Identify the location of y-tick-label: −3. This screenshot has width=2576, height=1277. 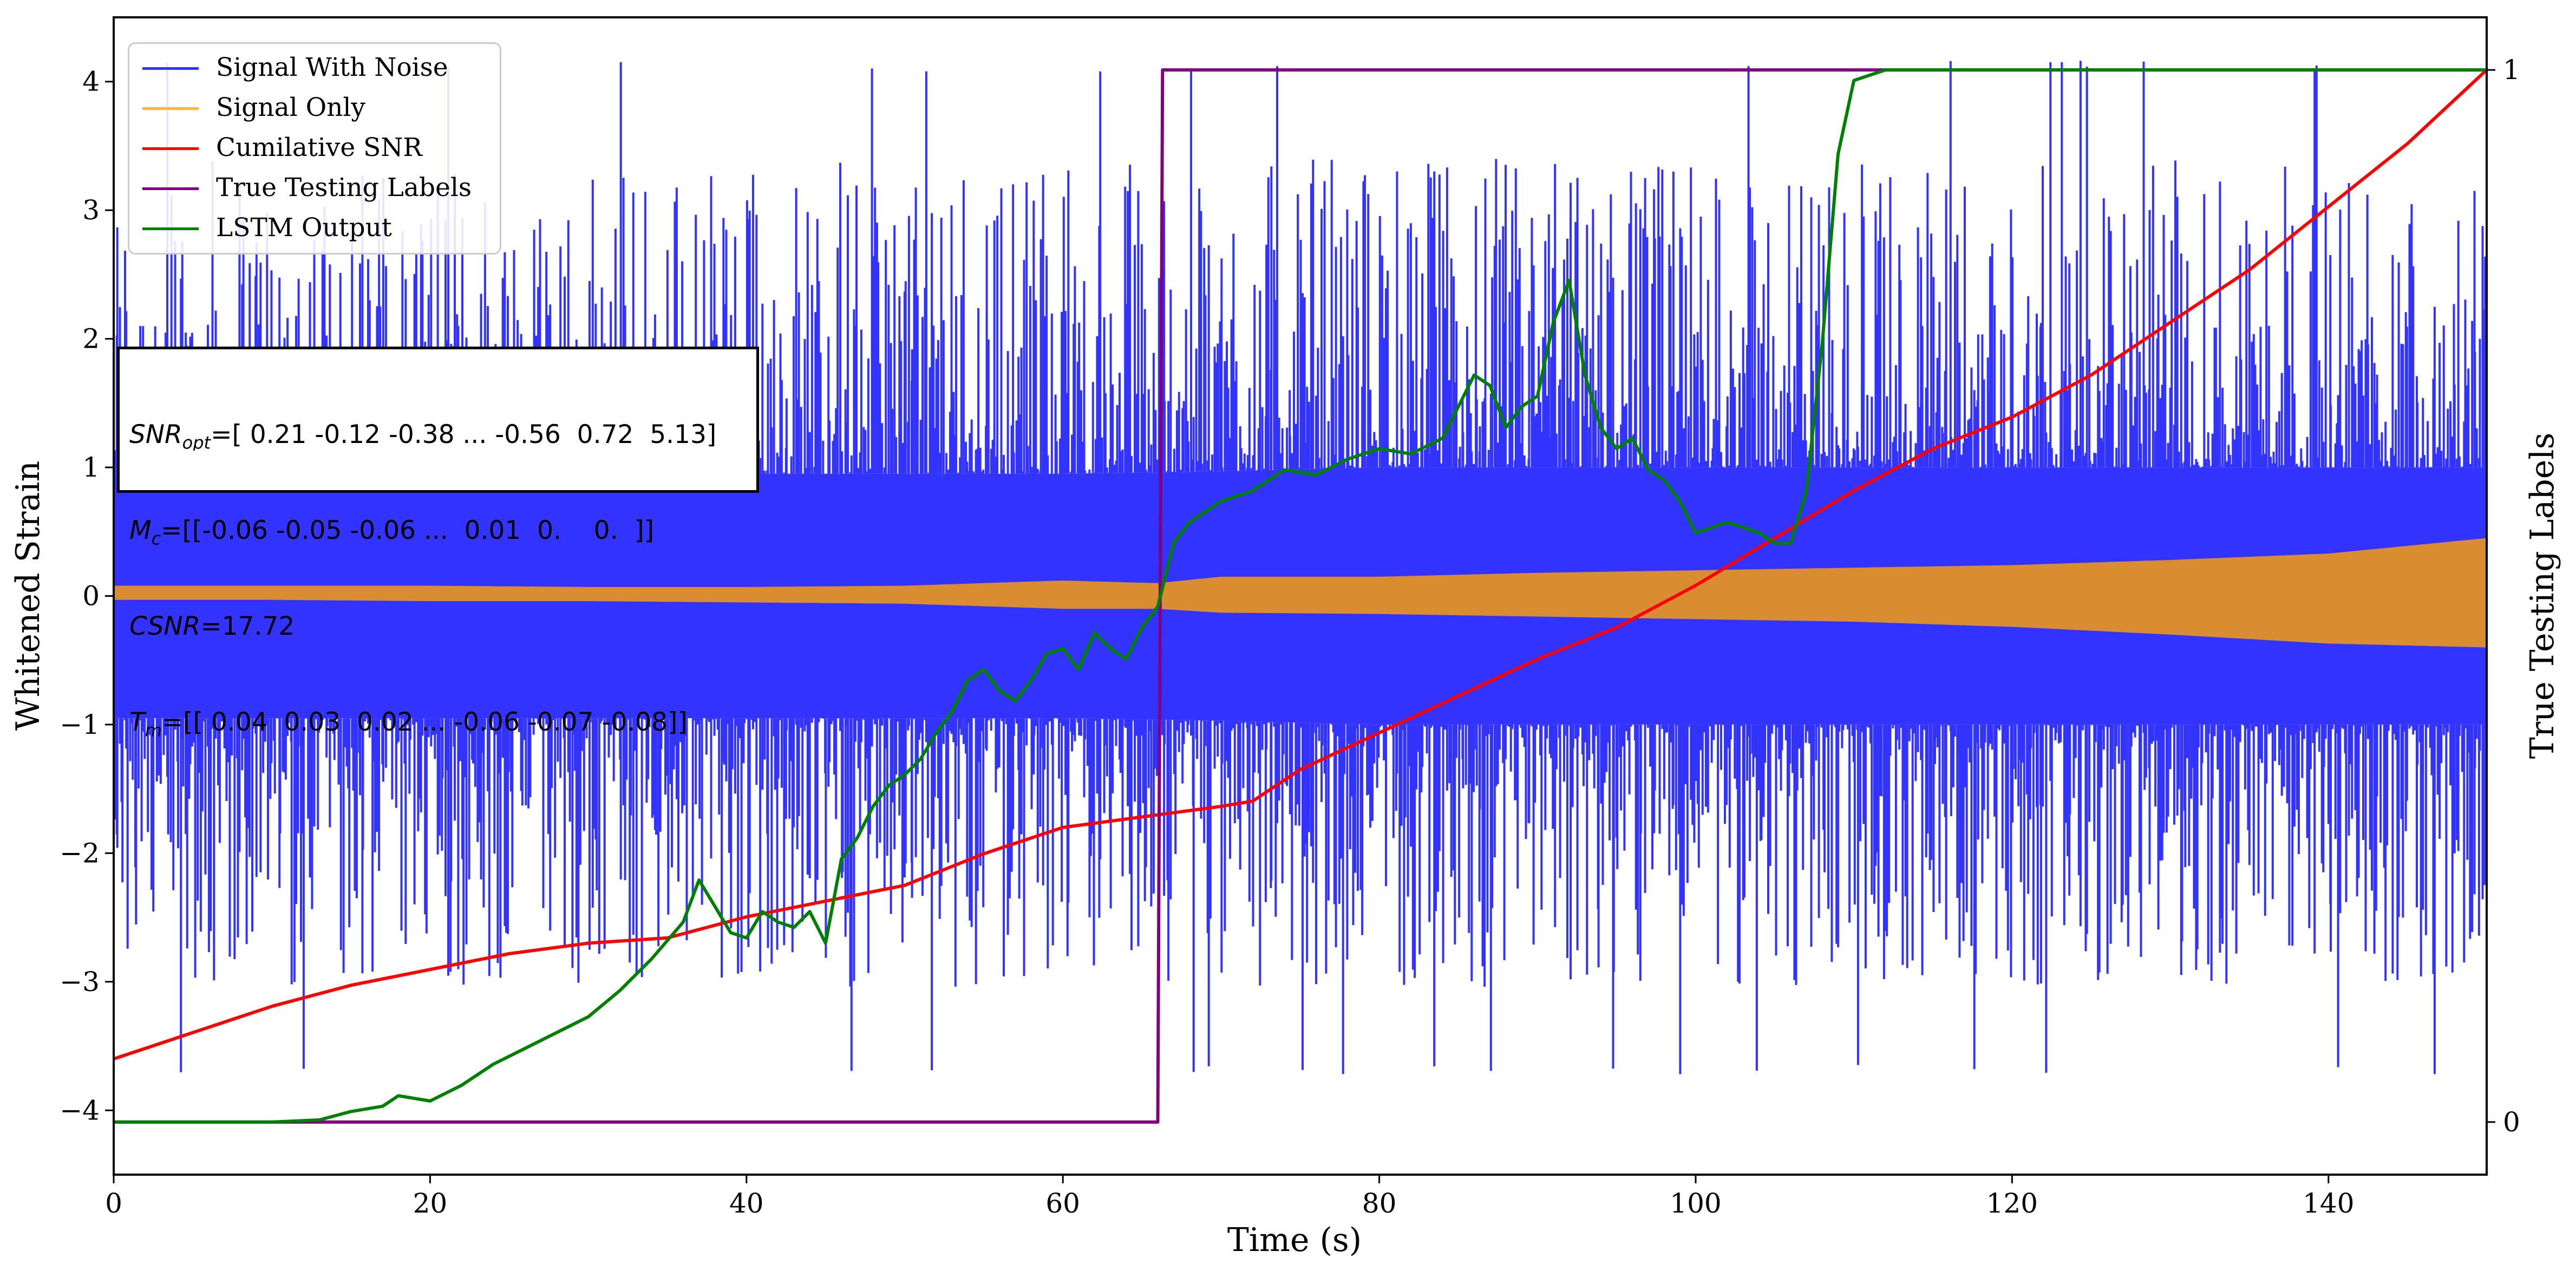
(80, 982).